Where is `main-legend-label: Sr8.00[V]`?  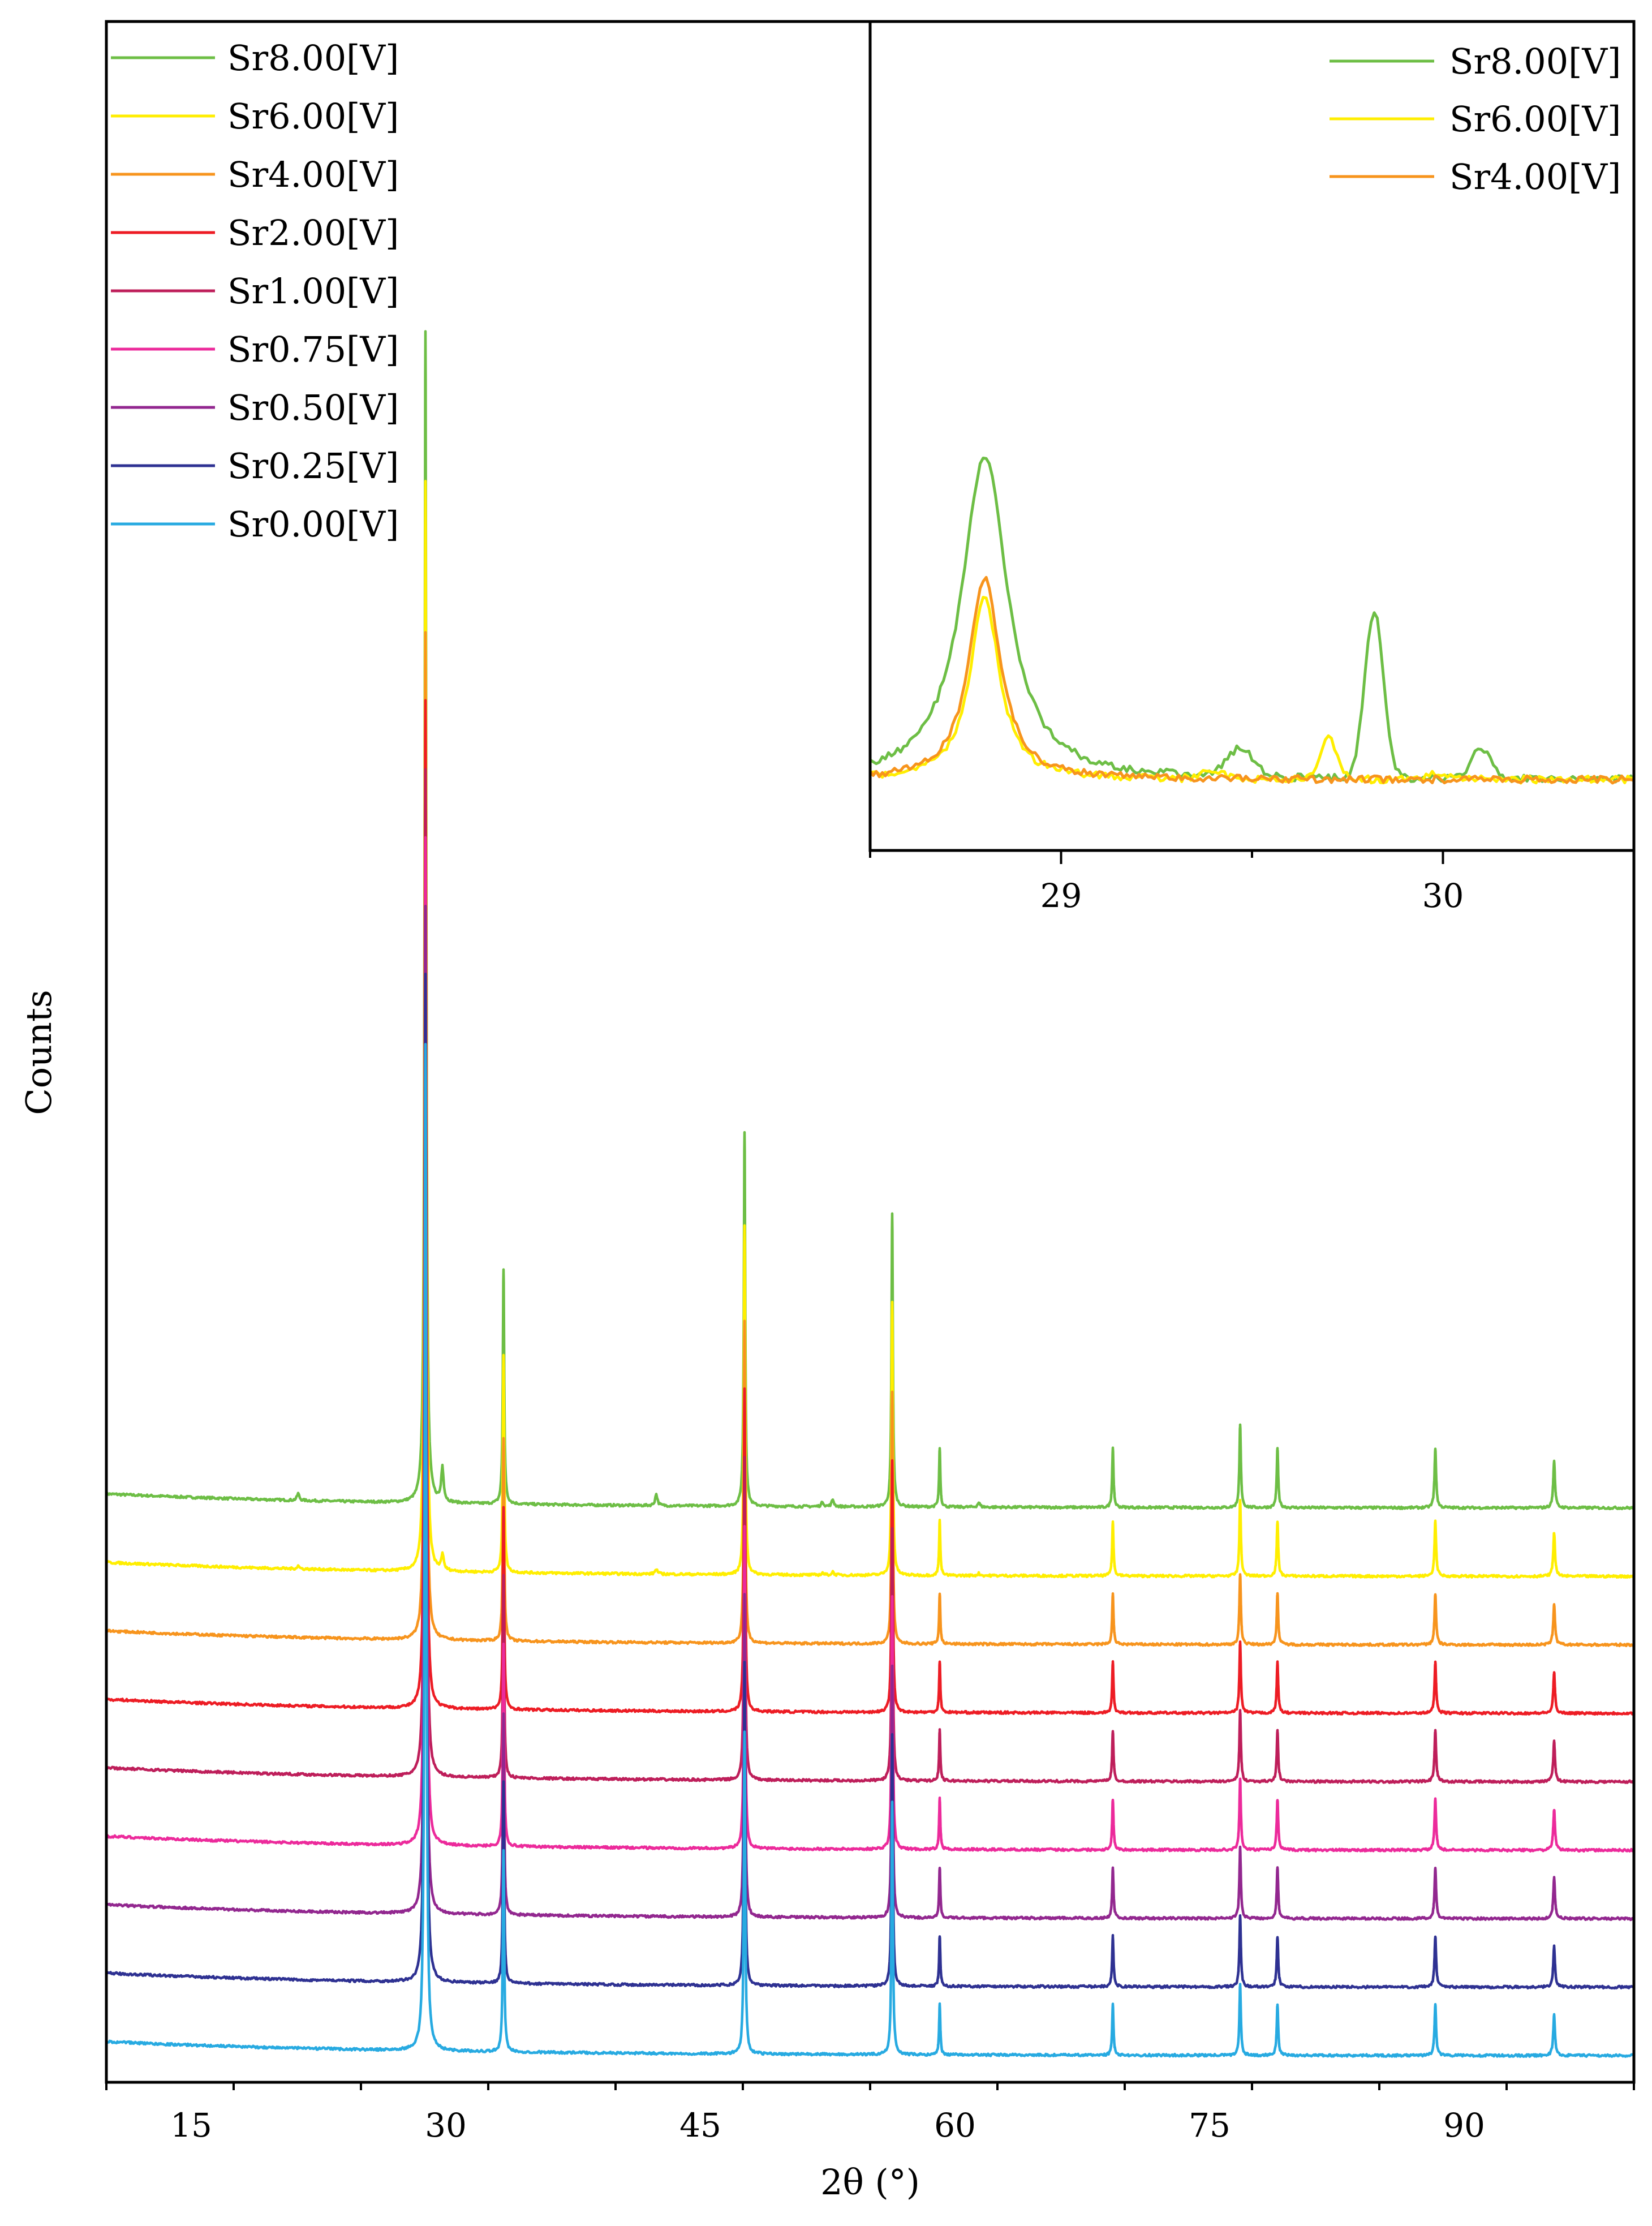
main-legend-label: Sr8.00[V] is located at coordinates (313, 58).